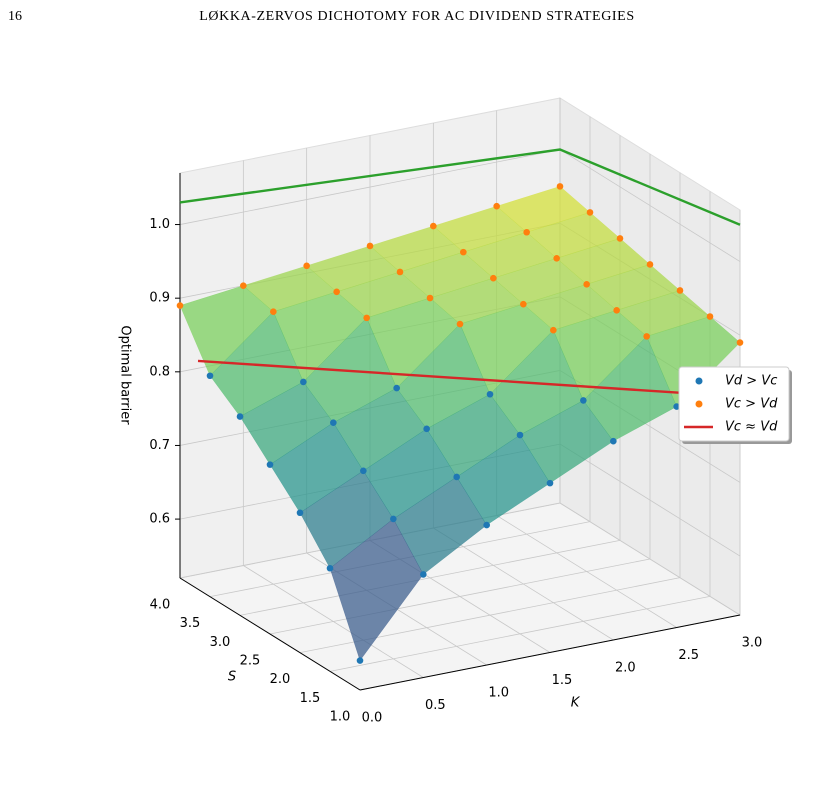 The width and height of the screenshot is (820, 803). What do you see at coordinates (270, 634) in the screenshot?
I see `y-axis-line` at bounding box center [270, 634].